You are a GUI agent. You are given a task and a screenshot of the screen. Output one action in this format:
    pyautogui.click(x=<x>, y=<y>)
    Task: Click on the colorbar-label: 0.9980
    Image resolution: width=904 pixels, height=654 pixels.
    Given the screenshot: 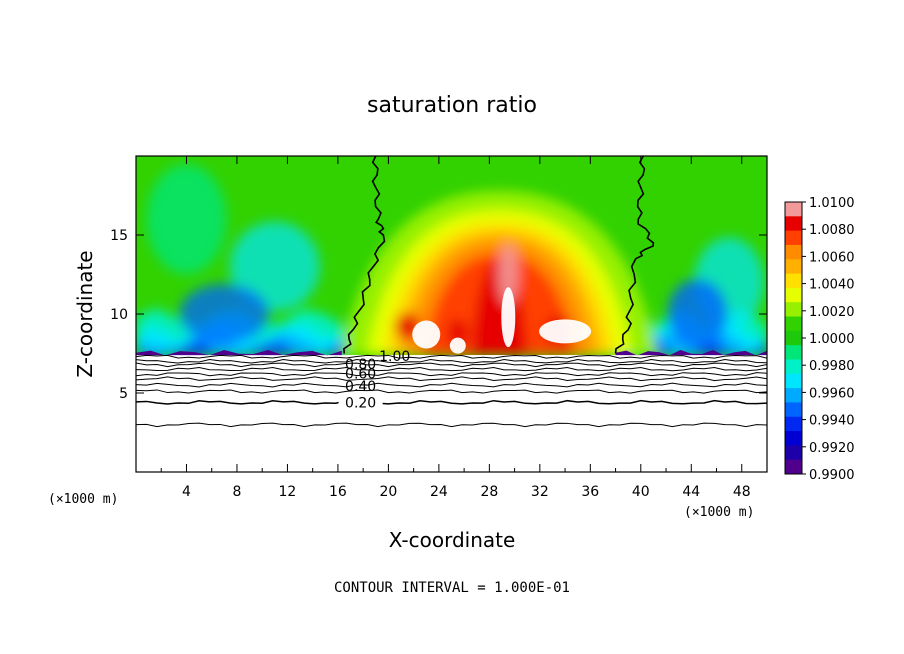 What is the action you would take?
    pyautogui.click(x=832, y=366)
    